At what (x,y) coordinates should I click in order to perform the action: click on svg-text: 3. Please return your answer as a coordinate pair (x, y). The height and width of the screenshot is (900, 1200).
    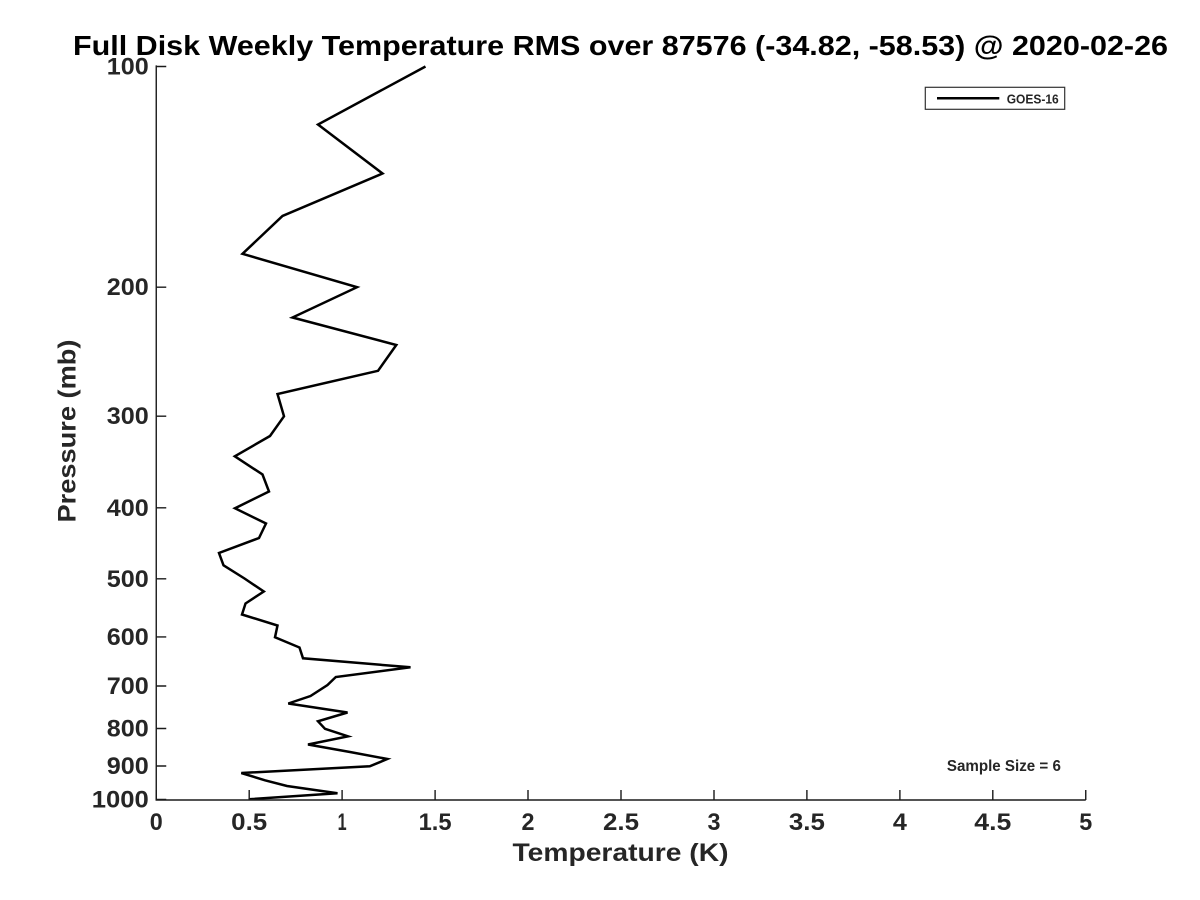
    Looking at the image, I should click on (714, 822).